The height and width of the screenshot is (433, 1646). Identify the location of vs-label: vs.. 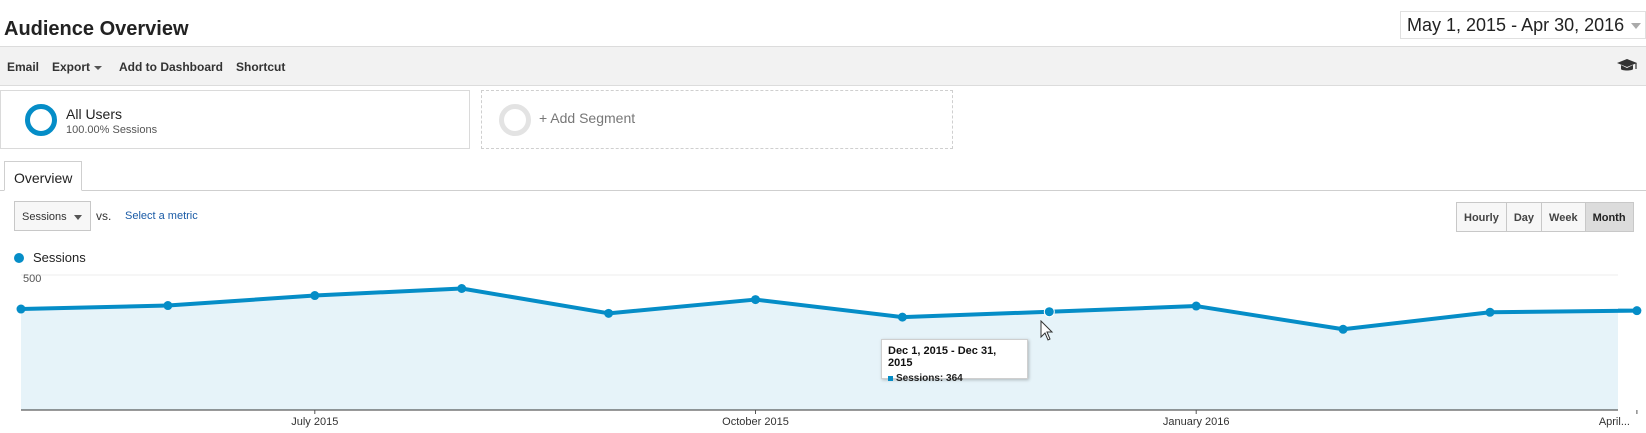
(104, 216).